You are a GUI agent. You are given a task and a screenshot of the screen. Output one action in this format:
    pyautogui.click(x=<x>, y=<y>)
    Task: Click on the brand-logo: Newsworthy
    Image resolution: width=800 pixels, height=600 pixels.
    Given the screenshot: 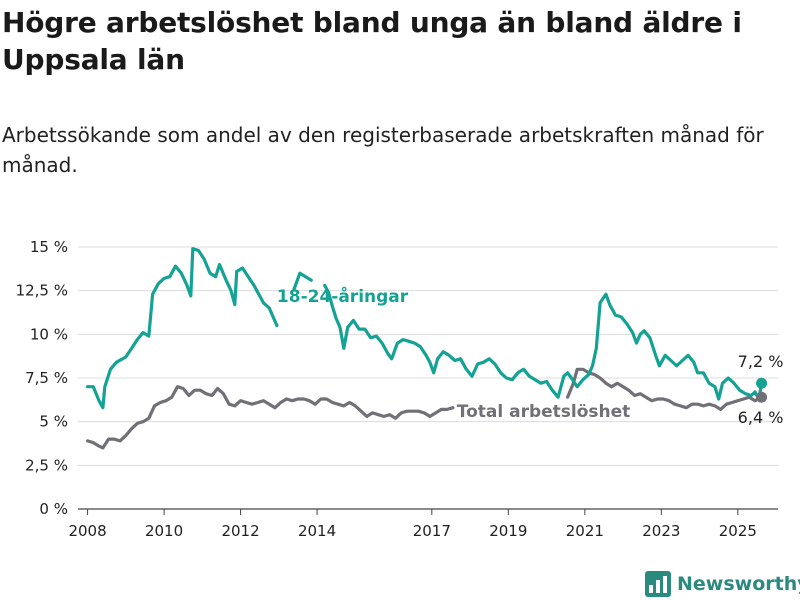 What is the action you would take?
    pyautogui.click(x=722, y=584)
    